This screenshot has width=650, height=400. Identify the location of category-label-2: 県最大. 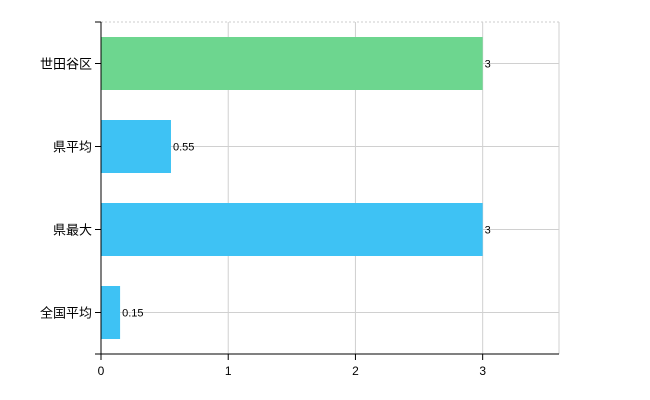
(72, 231).